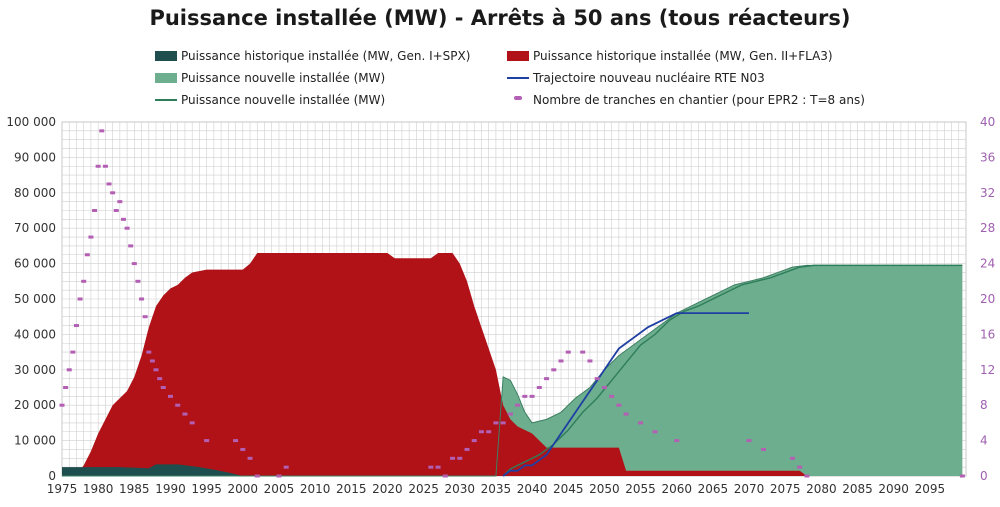  Describe the element at coordinates (568, 489) in the screenshot. I see `x-tick-label: 2045` at that location.